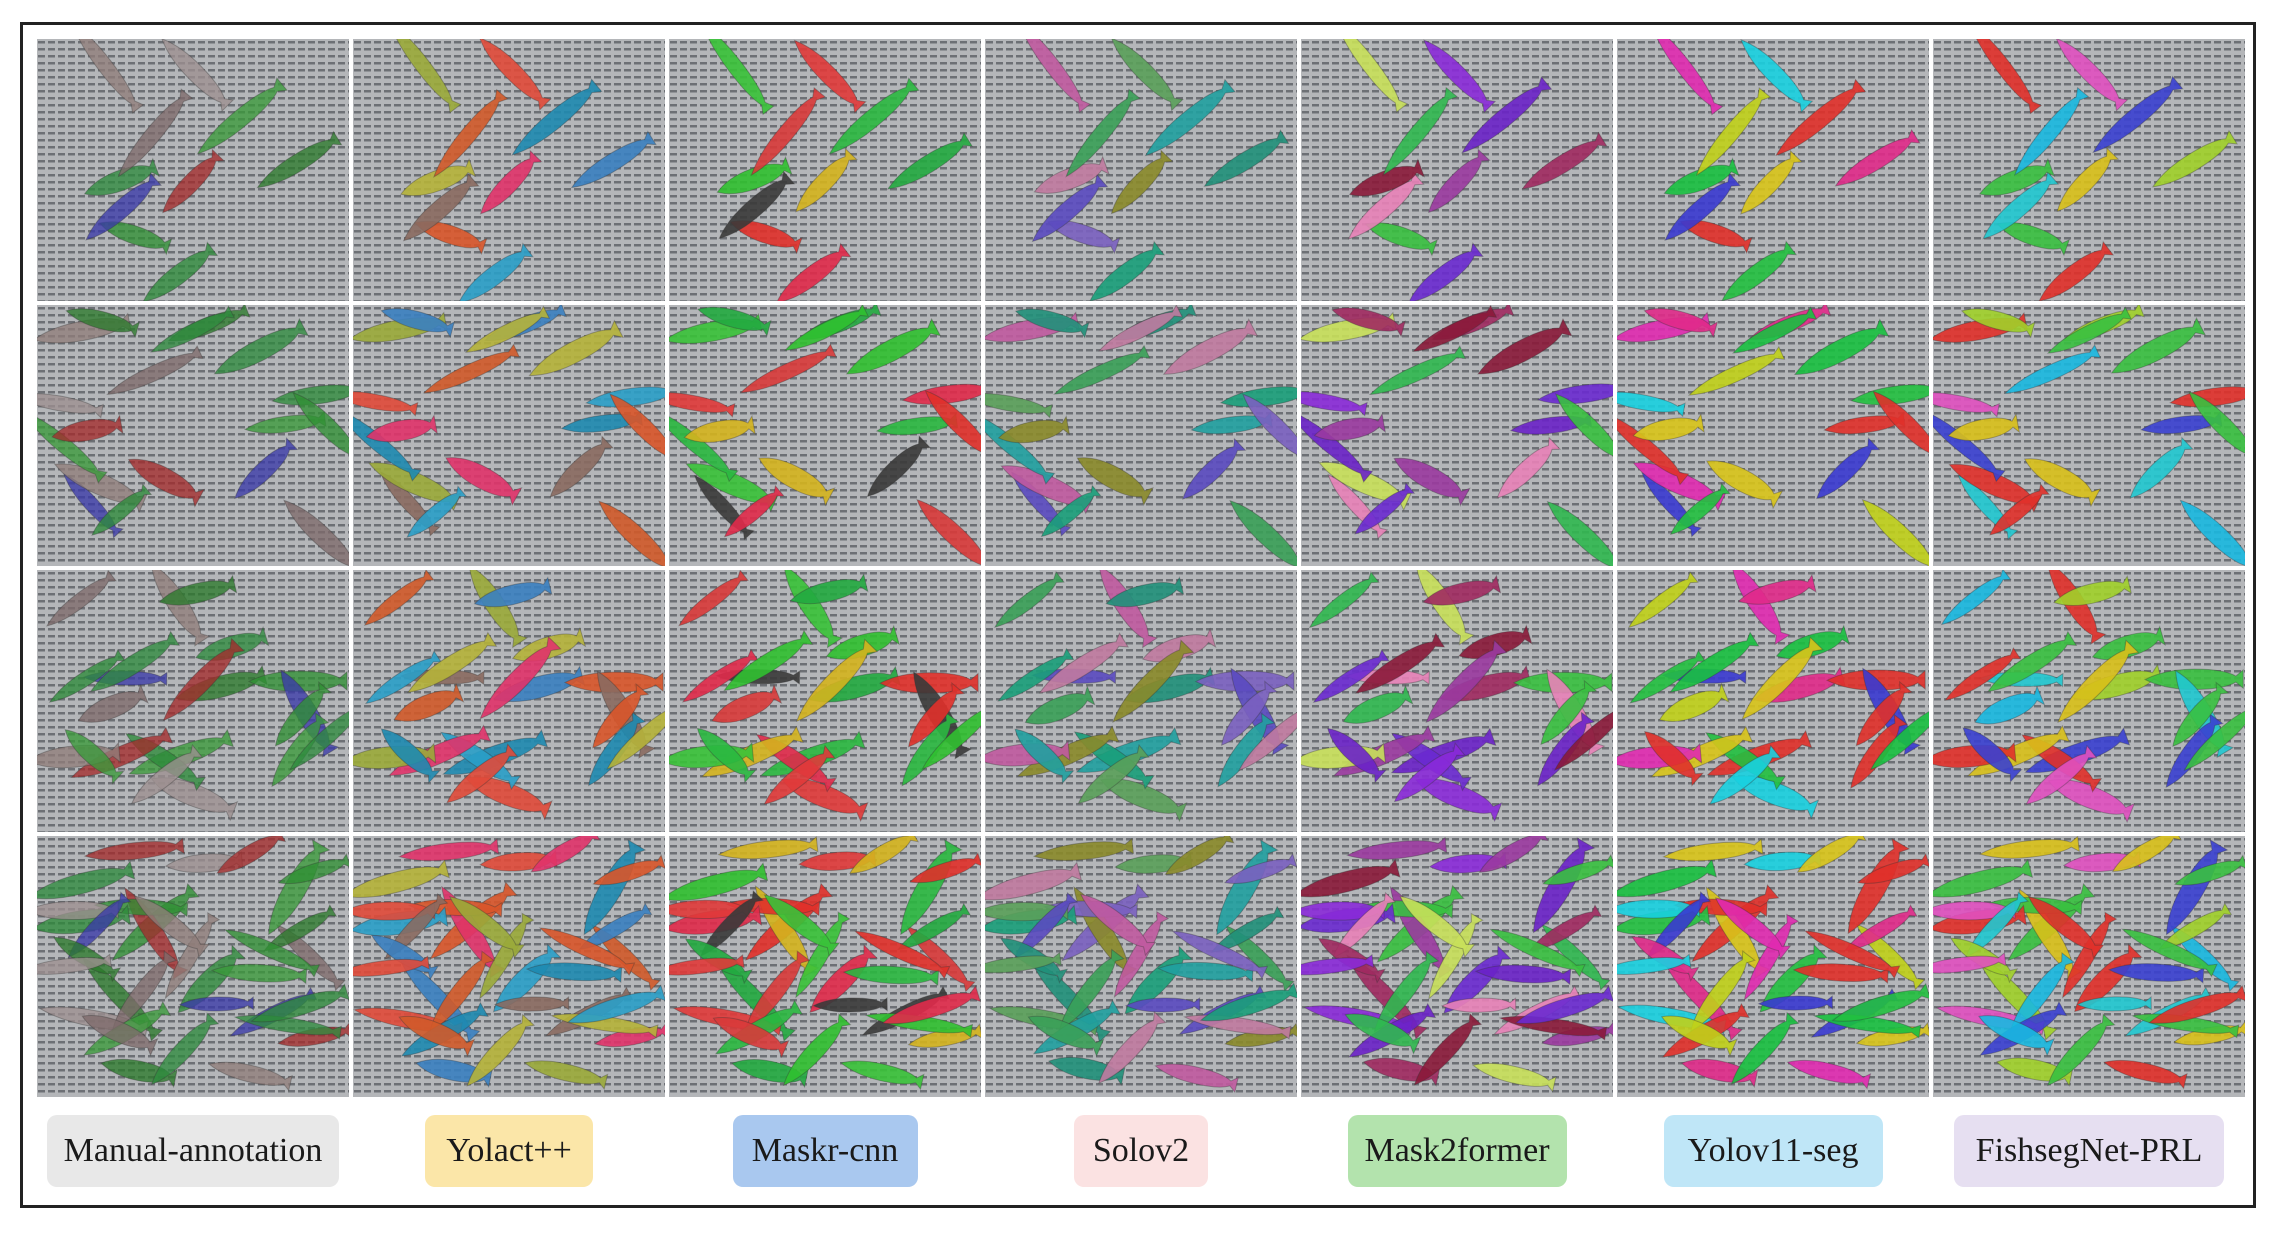  What do you see at coordinates (825, 1151) in the screenshot?
I see `method-label-badge: Maskr-cnn` at bounding box center [825, 1151].